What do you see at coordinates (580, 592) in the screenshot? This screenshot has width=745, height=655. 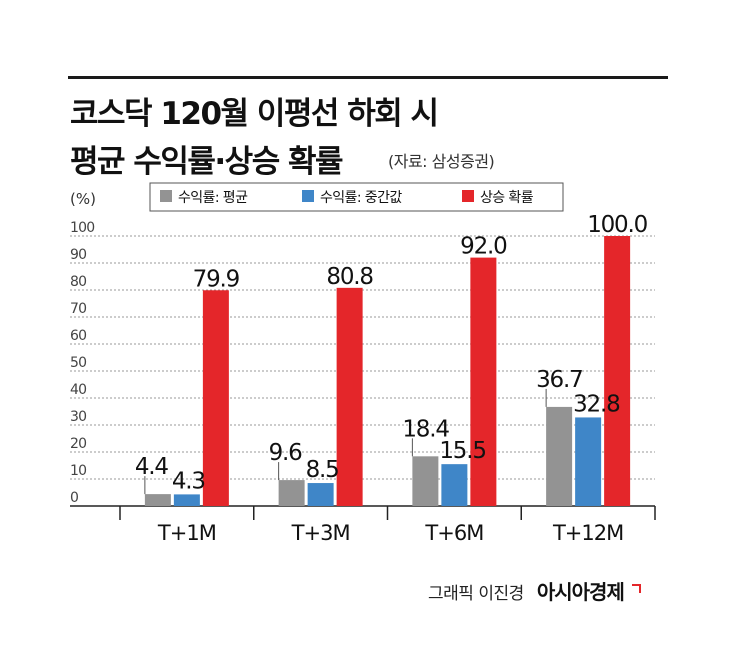 I see `brand-name: 아시아경제` at bounding box center [580, 592].